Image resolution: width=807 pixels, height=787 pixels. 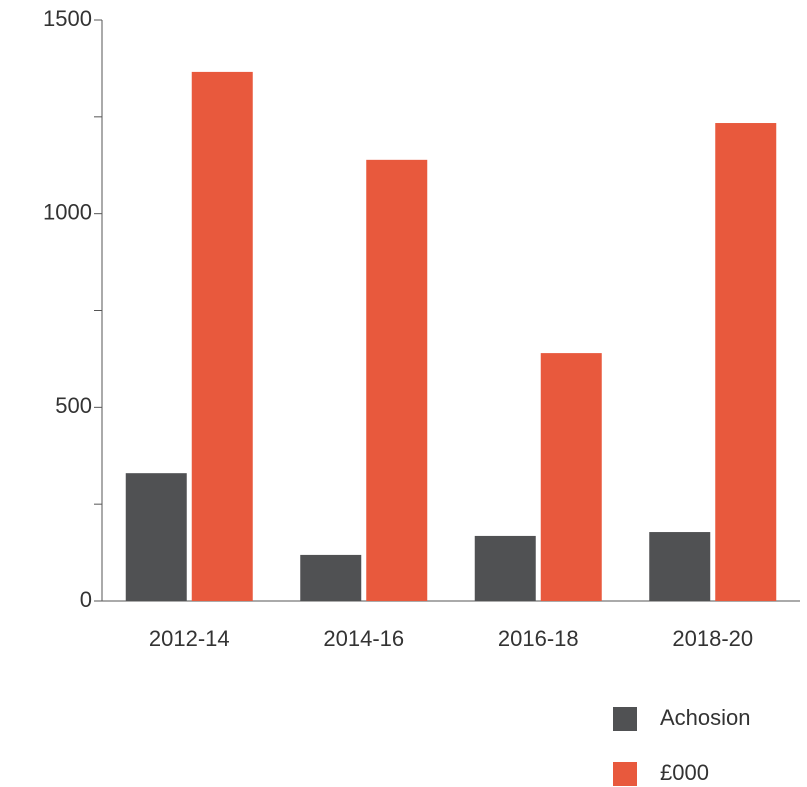 What do you see at coordinates (684, 772) in the screenshot?
I see `legend-label: £000` at bounding box center [684, 772].